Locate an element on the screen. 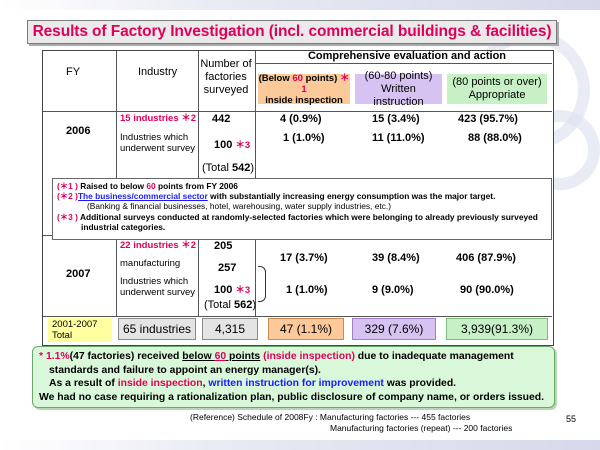 Image resolution: width=600 pixels, height=450 pixels. fy2006-total: (Total 542) is located at coordinates (228, 168).